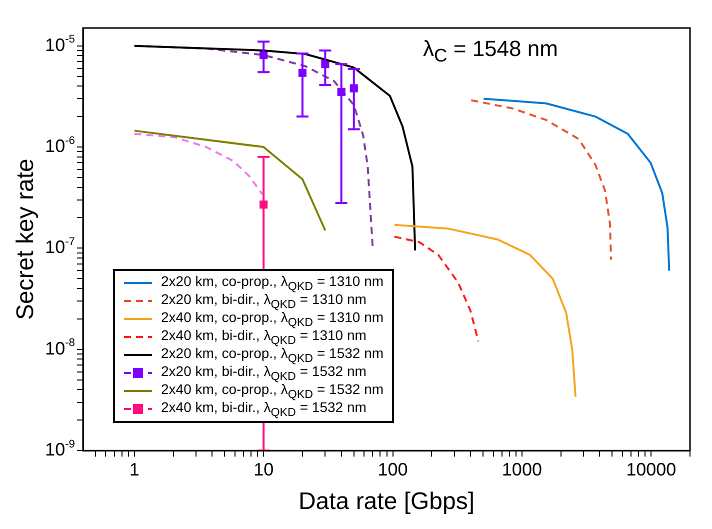  Describe the element at coordinates (264, 469) in the screenshot. I see `x-tick-label: 10` at that location.